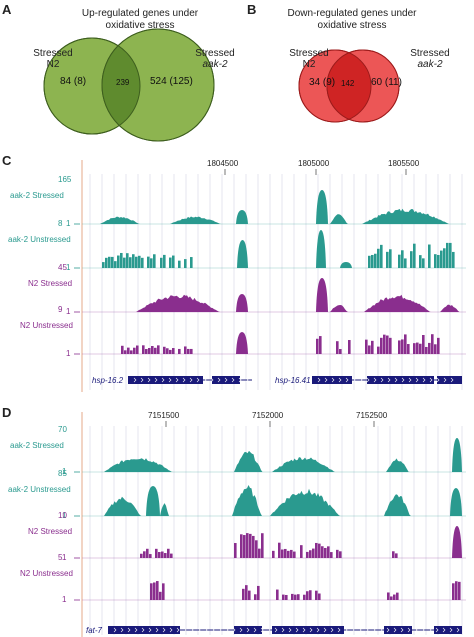  I want to click on track-max-label: 70, so click(62, 429).